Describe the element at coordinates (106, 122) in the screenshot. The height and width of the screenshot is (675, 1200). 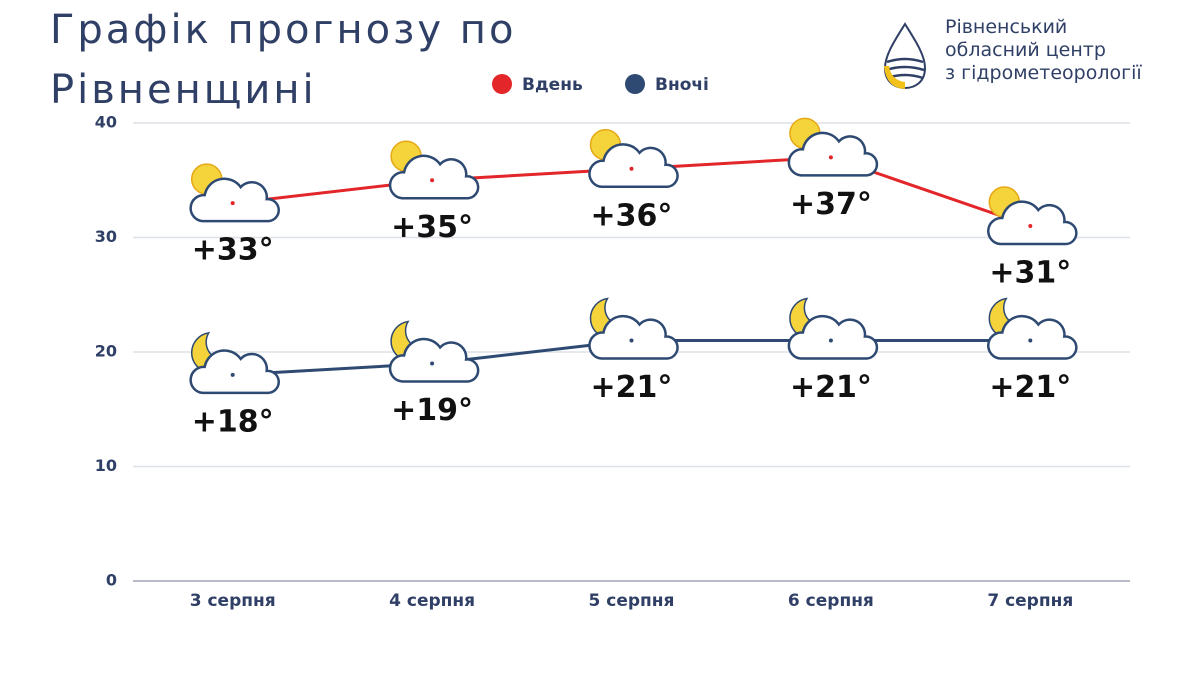
I see `y-tick-label: 40` at that location.